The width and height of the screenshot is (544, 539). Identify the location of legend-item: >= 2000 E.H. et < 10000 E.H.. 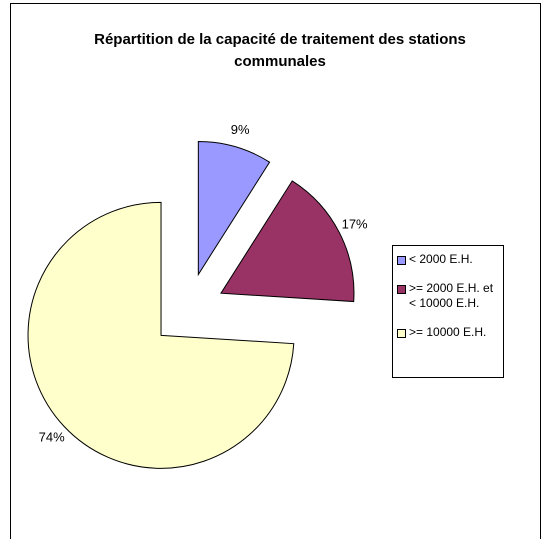
(448, 296).